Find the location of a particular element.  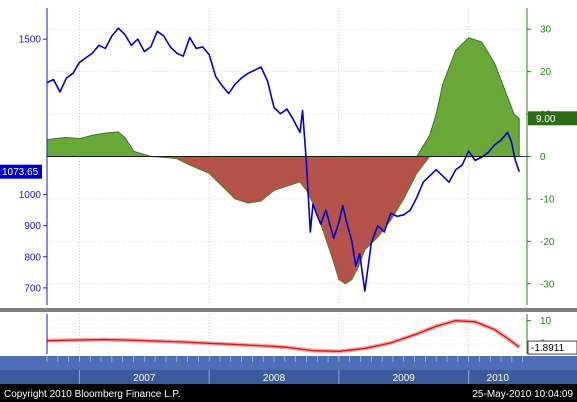

footer-bar is located at coordinates (288, 393).